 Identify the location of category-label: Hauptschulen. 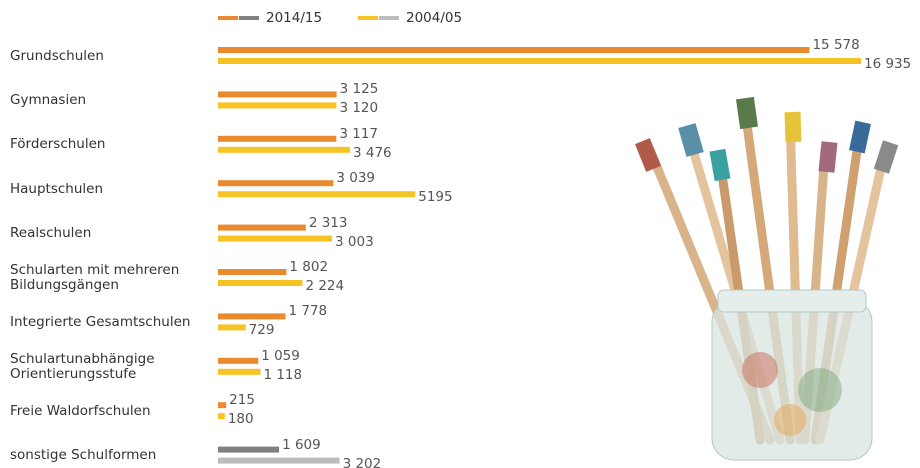
(57, 188).